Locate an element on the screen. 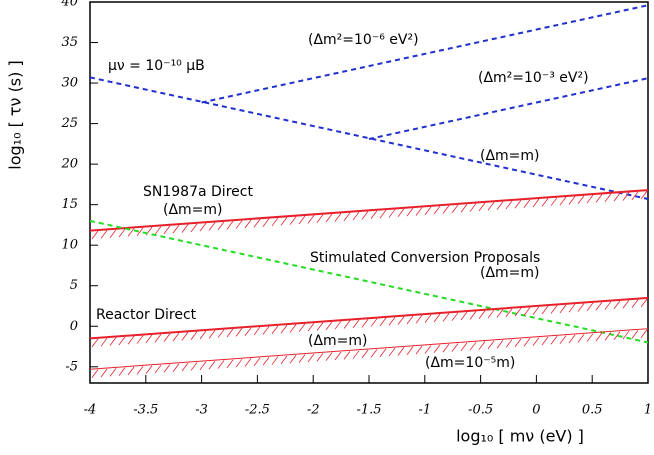  x-tick-label: -3.5 is located at coordinates (145, 410).